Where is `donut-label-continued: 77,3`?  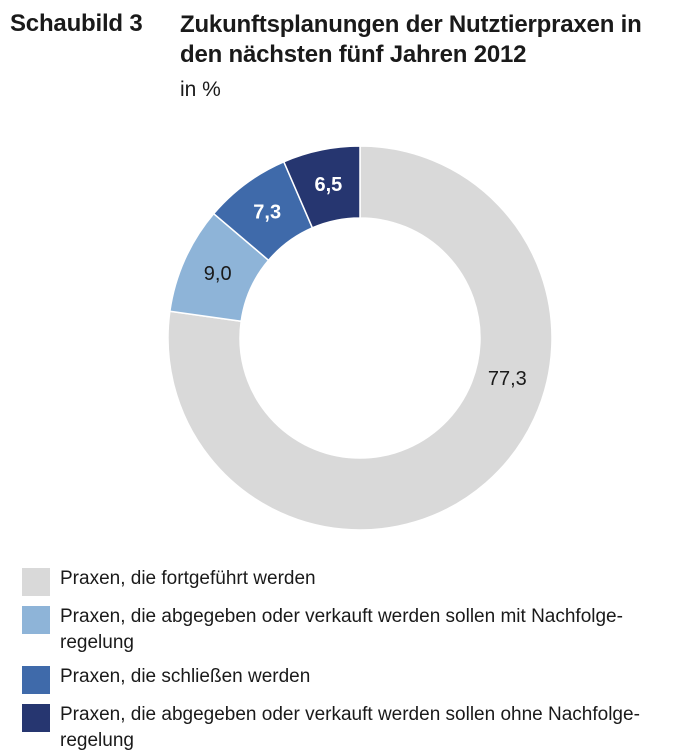
donut-label-continued: 77,3 is located at coordinates (507, 379).